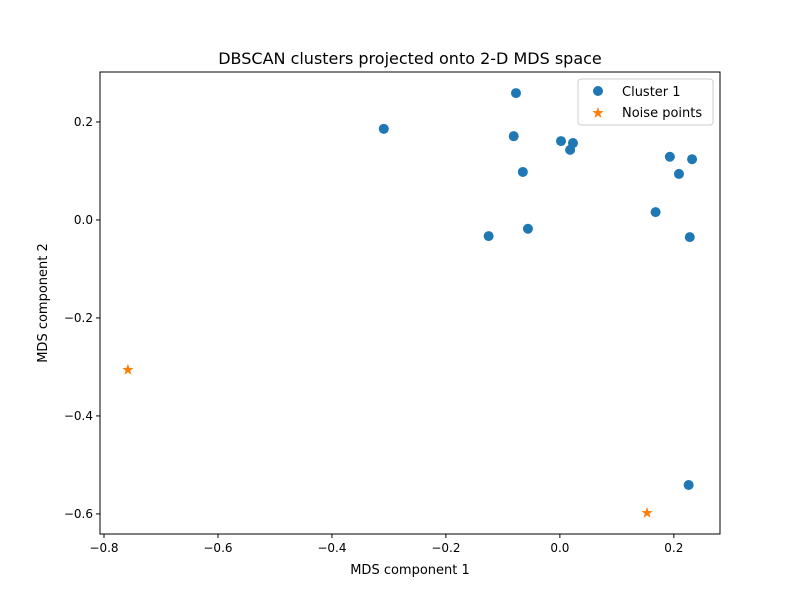 This screenshot has width=800, height=600. I want to click on x-tick-label: −0.2, so click(445, 548).